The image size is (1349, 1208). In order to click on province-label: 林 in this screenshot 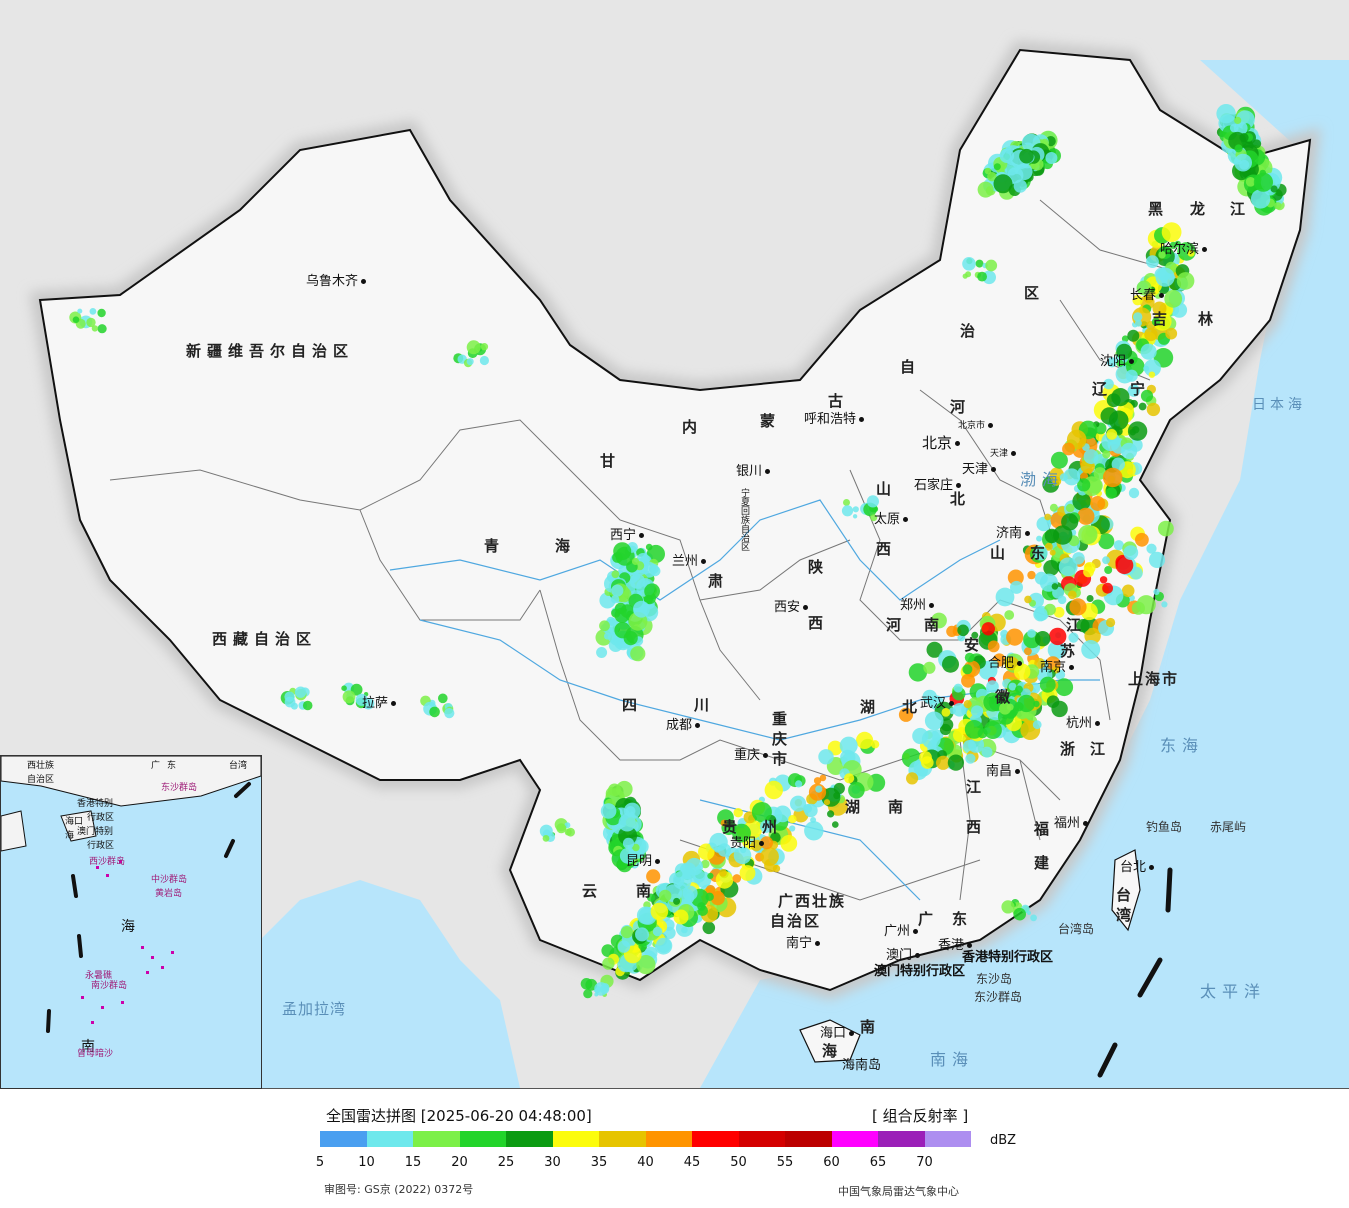, I will do `click(1207, 319)`.